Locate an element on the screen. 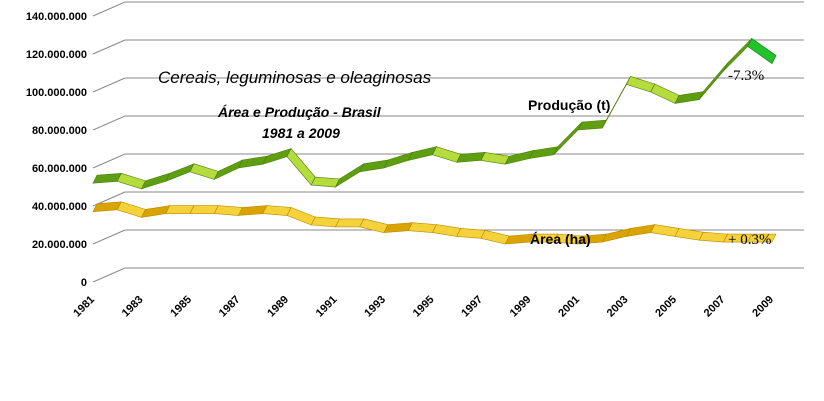 The image size is (824, 401). y-tick-label: 140.000.000 is located at coordinates (56, 17).